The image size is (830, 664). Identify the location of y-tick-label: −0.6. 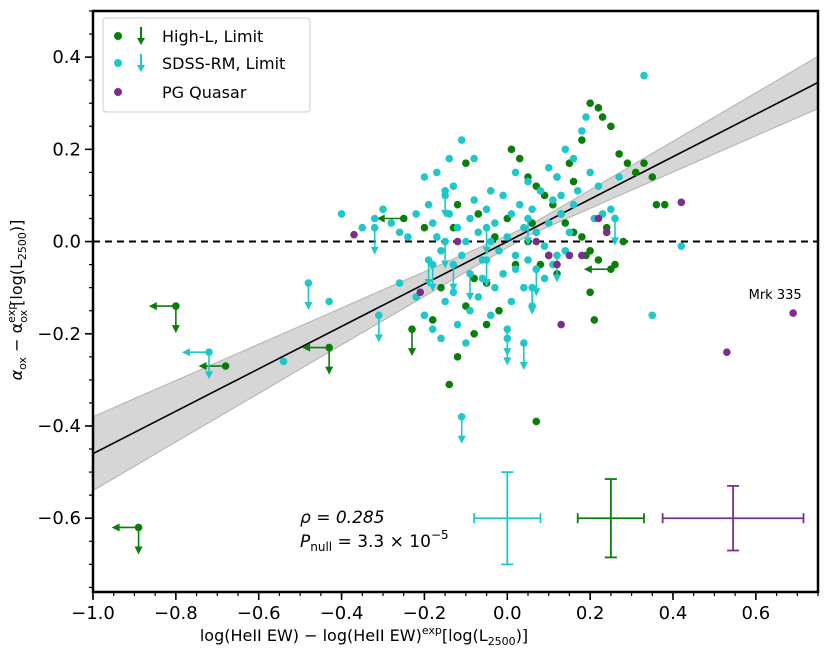
(59, 518).